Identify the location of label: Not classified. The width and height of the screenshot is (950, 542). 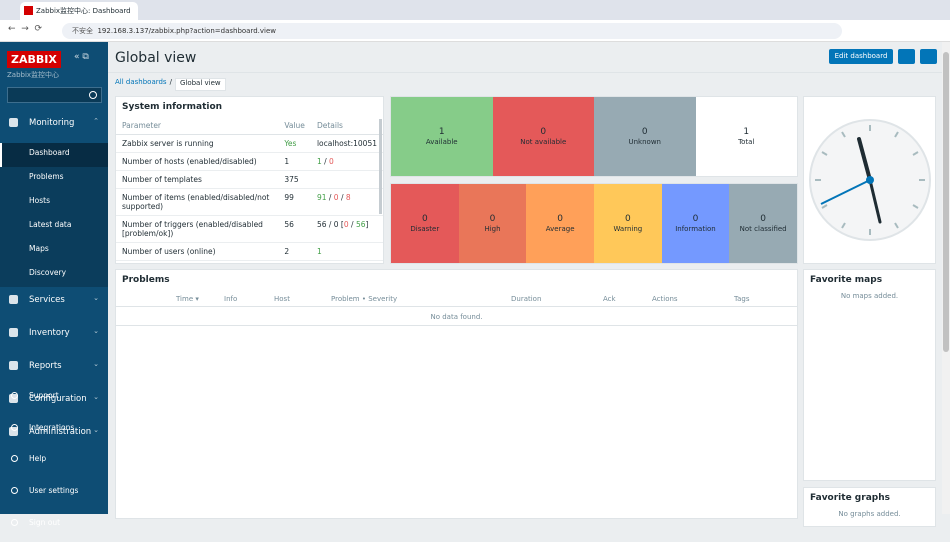
(763, 229).